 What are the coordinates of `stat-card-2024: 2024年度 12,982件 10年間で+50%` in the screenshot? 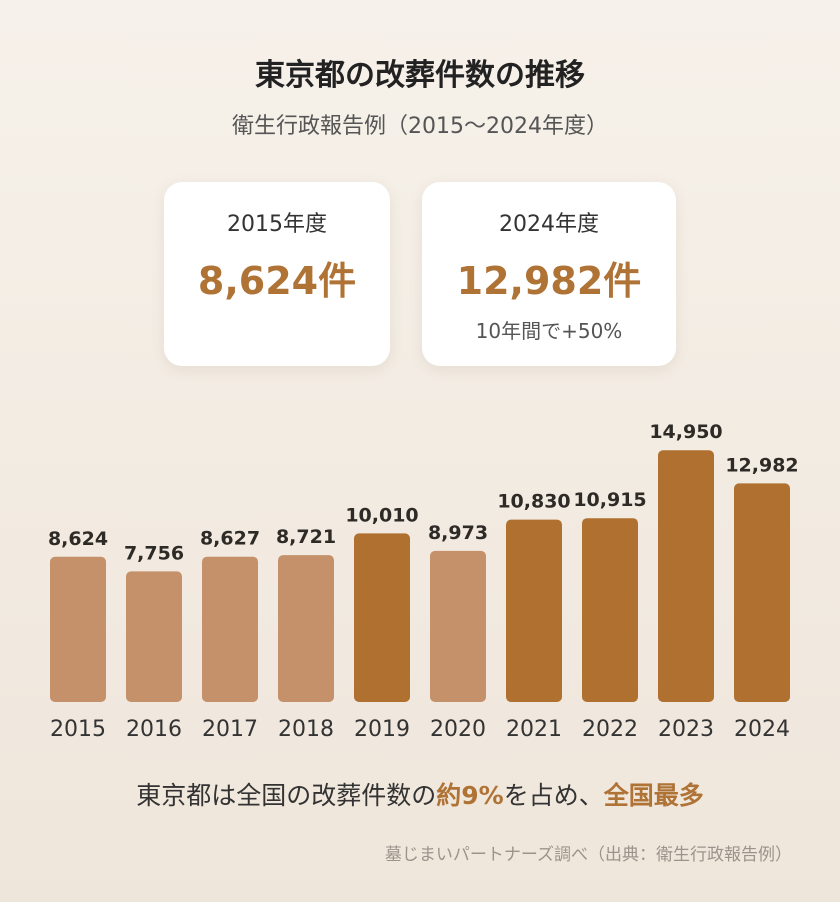 It's located at (549, 274).